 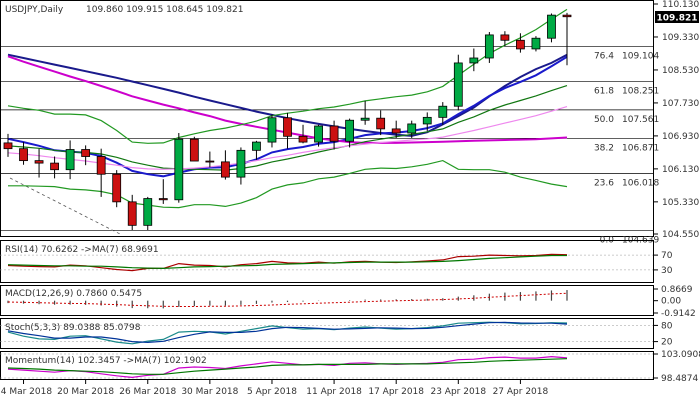 I want to click on rsi-panel-frame, so click(x=327, y=261).